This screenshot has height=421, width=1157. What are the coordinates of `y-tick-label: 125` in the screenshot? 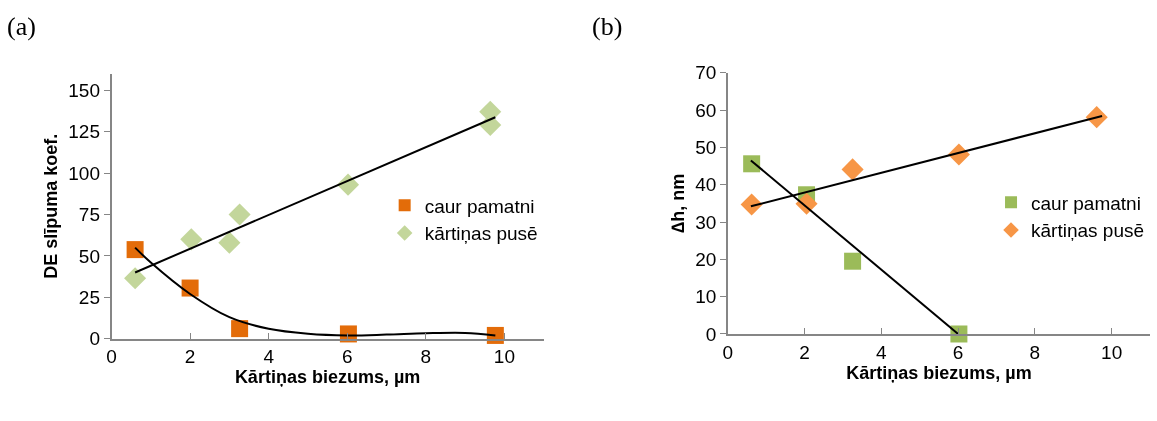 It's located at (84, 132).